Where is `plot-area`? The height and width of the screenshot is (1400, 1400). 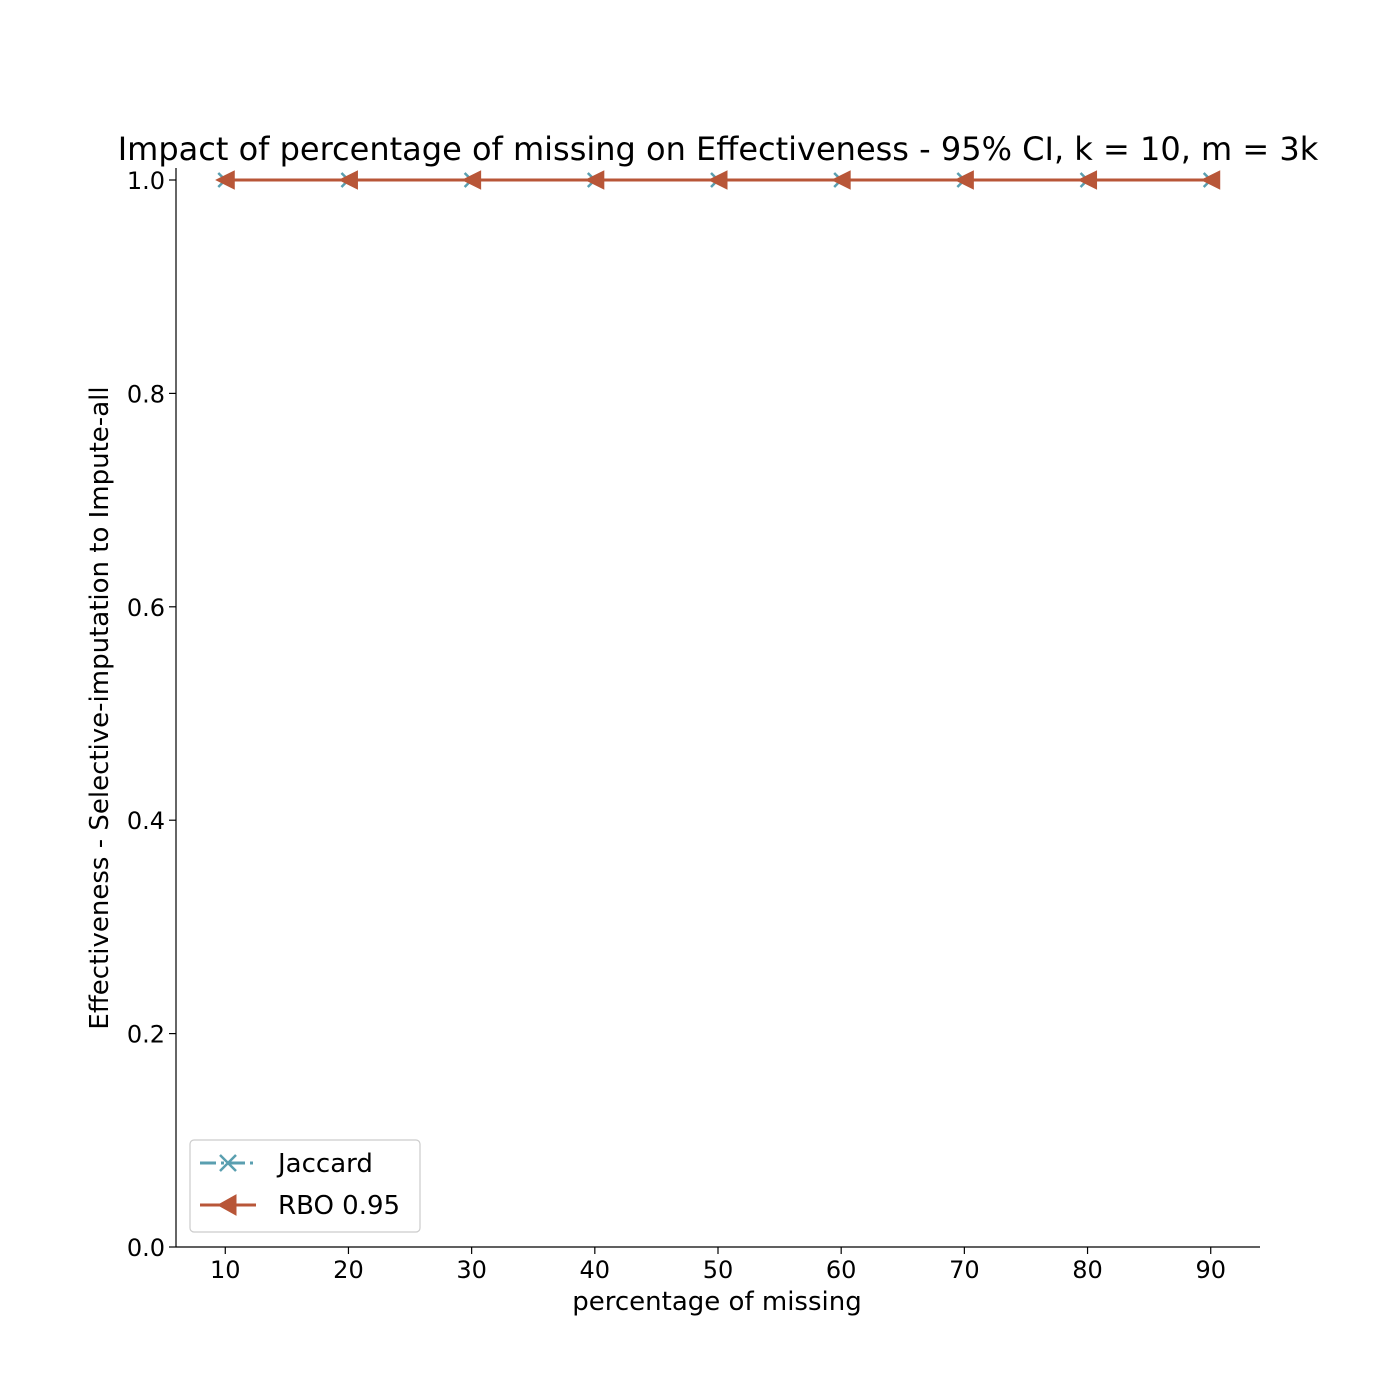 plot-area is located at coordinates (718, 180).